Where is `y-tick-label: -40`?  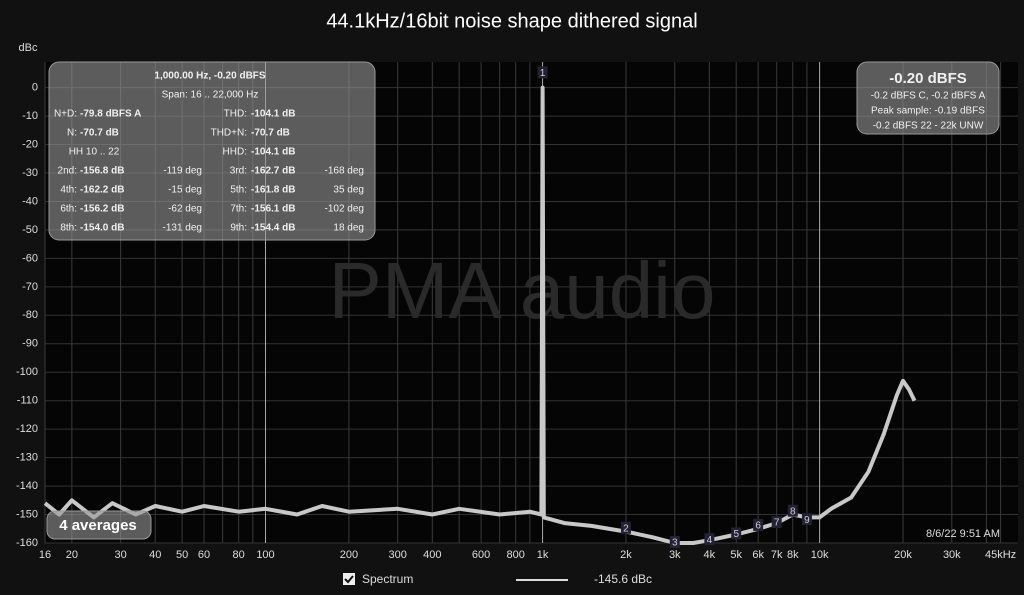 y-tick-label: -40 is located at coordinates (30, 201).